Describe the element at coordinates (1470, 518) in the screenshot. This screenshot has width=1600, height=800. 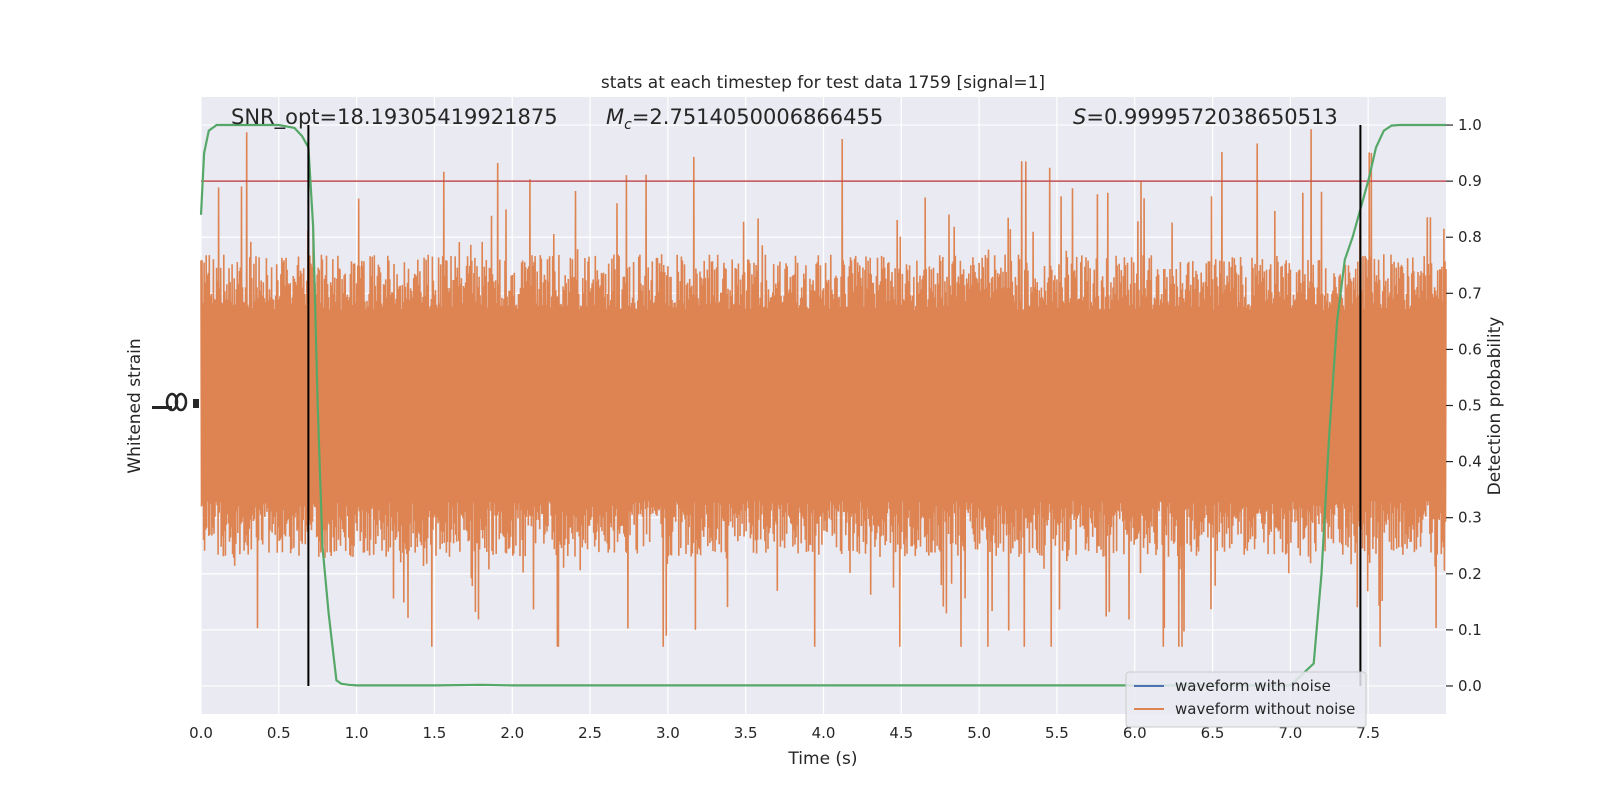
I see `y-tick-label: 0.3` at that location.